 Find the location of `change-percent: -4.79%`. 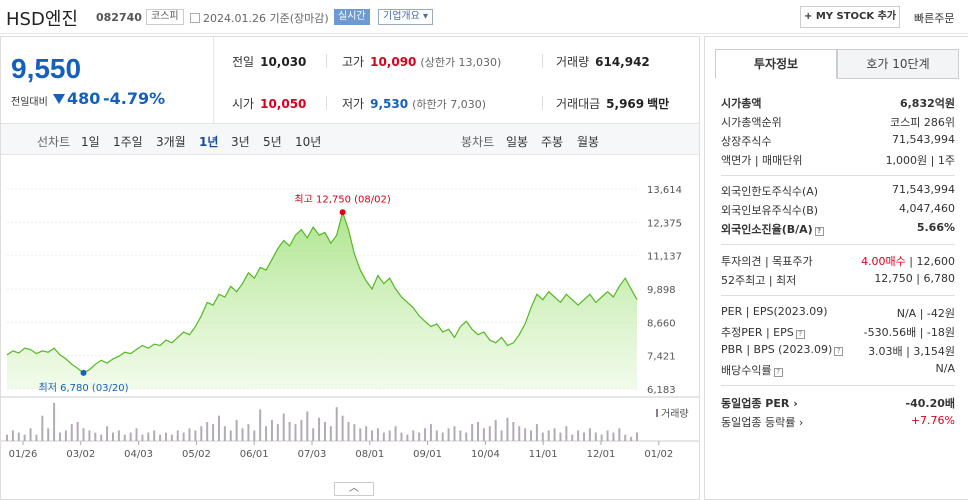

change-percent: -4.79% is located at coordinates (134, 98).